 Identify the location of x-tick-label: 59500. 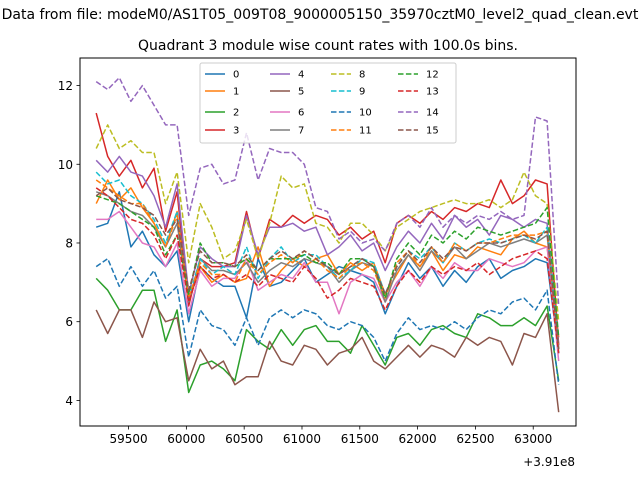
(128, 439).